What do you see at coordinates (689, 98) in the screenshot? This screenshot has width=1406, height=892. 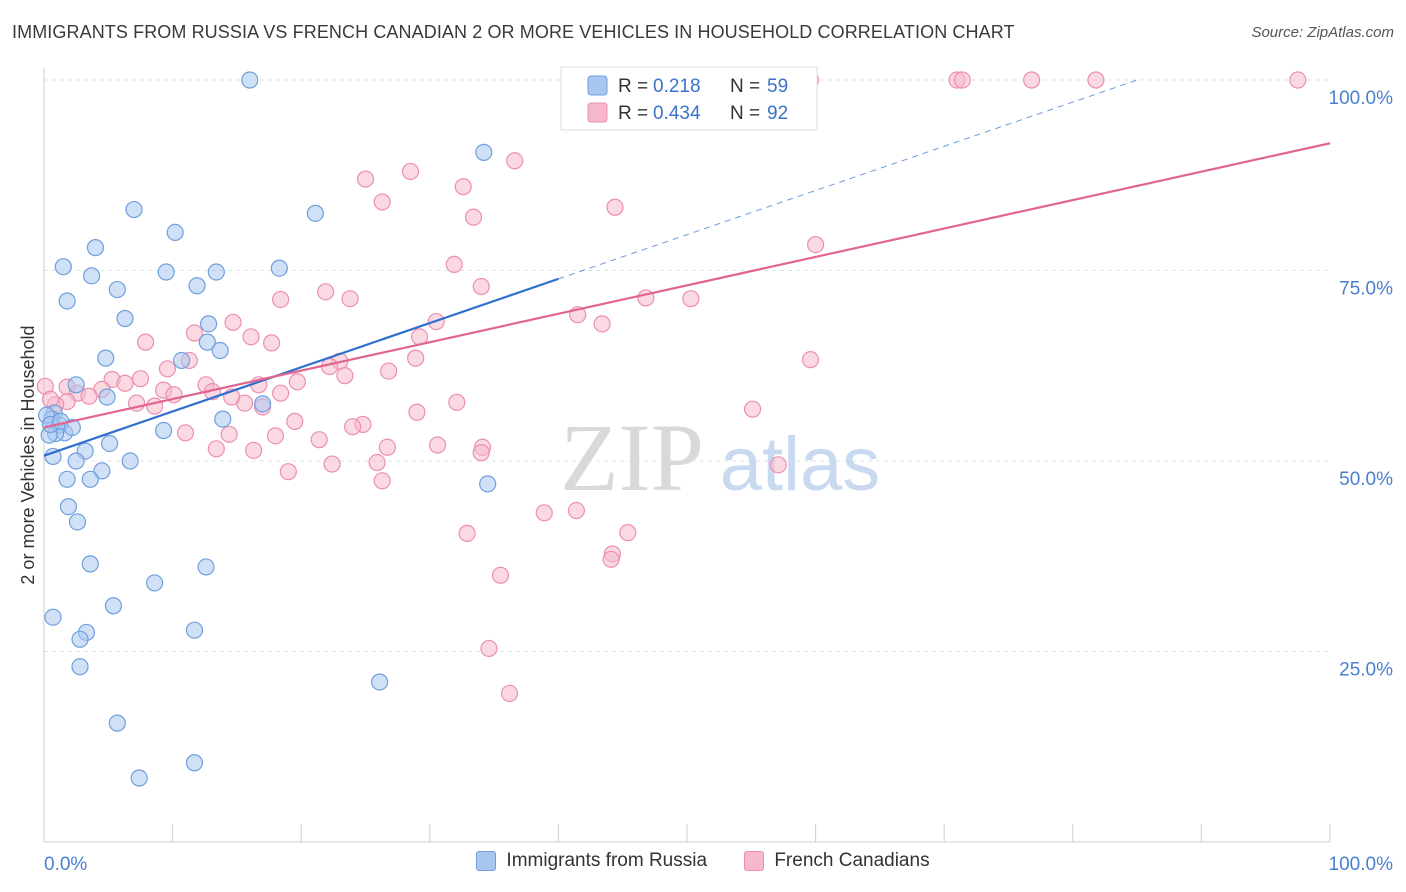 I see `stats-legend: R = 0.218 N = 59 R = 0.434 N = 92` at bounding box center [689, 98].